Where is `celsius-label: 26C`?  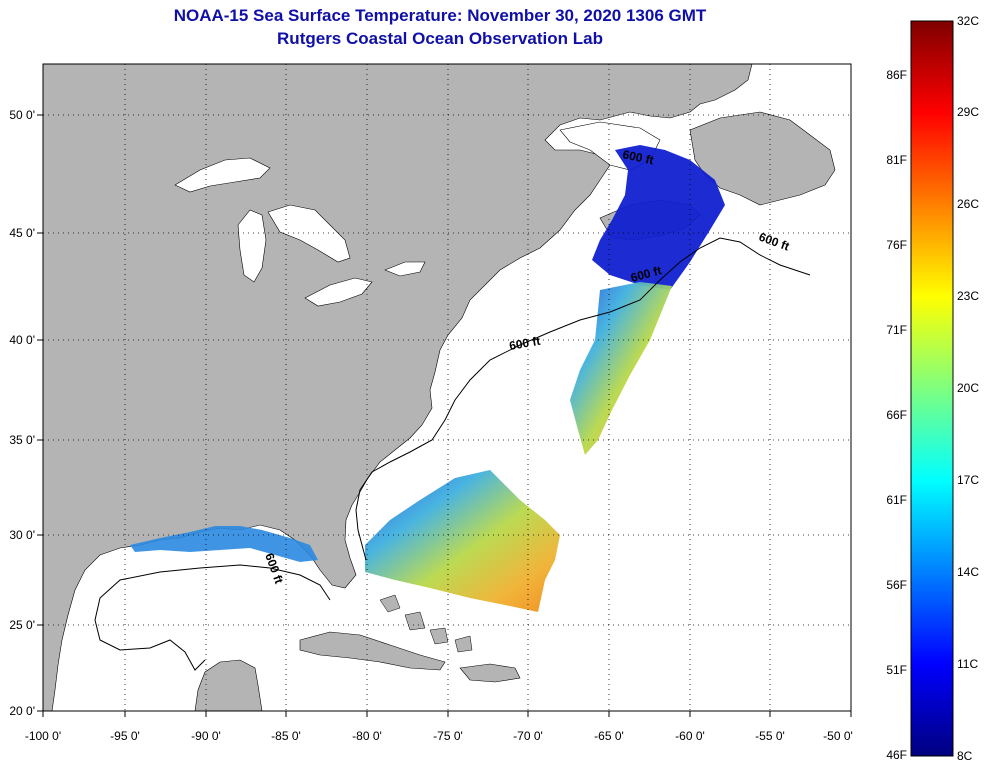
celsius-label: 26C is located at coordinates (968, 204).